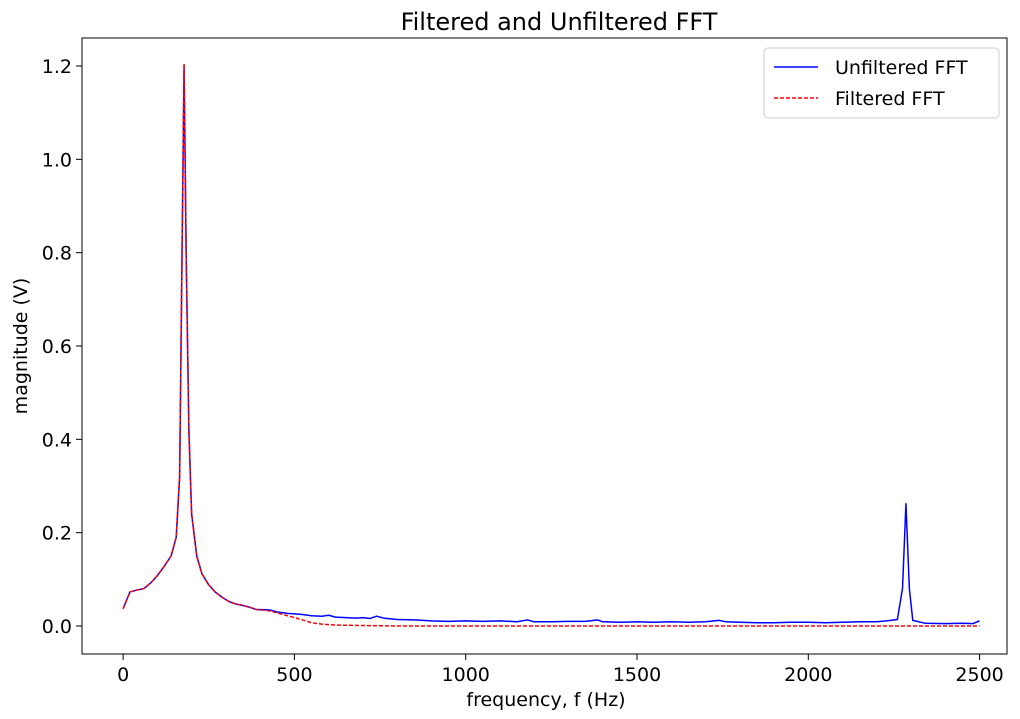 Image resolution: width=1020 pixels, height=719 pixels. I want to click on x-tick-label: 2500, so click(979, 675).